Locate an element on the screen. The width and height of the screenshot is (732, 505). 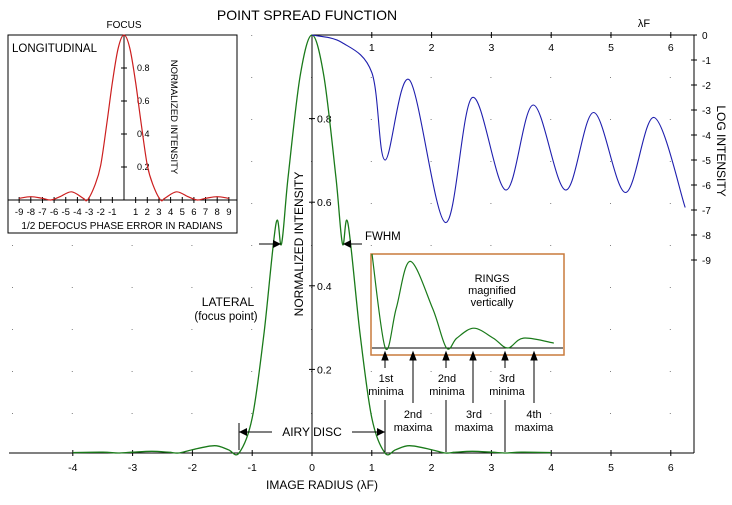
longitudinal-x-tick-label: -1 is located at coordinates (112, 212).